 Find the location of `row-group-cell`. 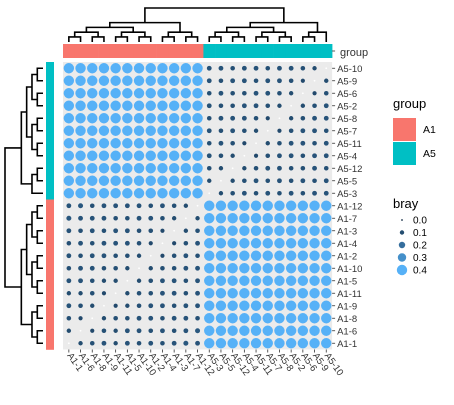

row-group-cell is located at coordinates (50, 81).